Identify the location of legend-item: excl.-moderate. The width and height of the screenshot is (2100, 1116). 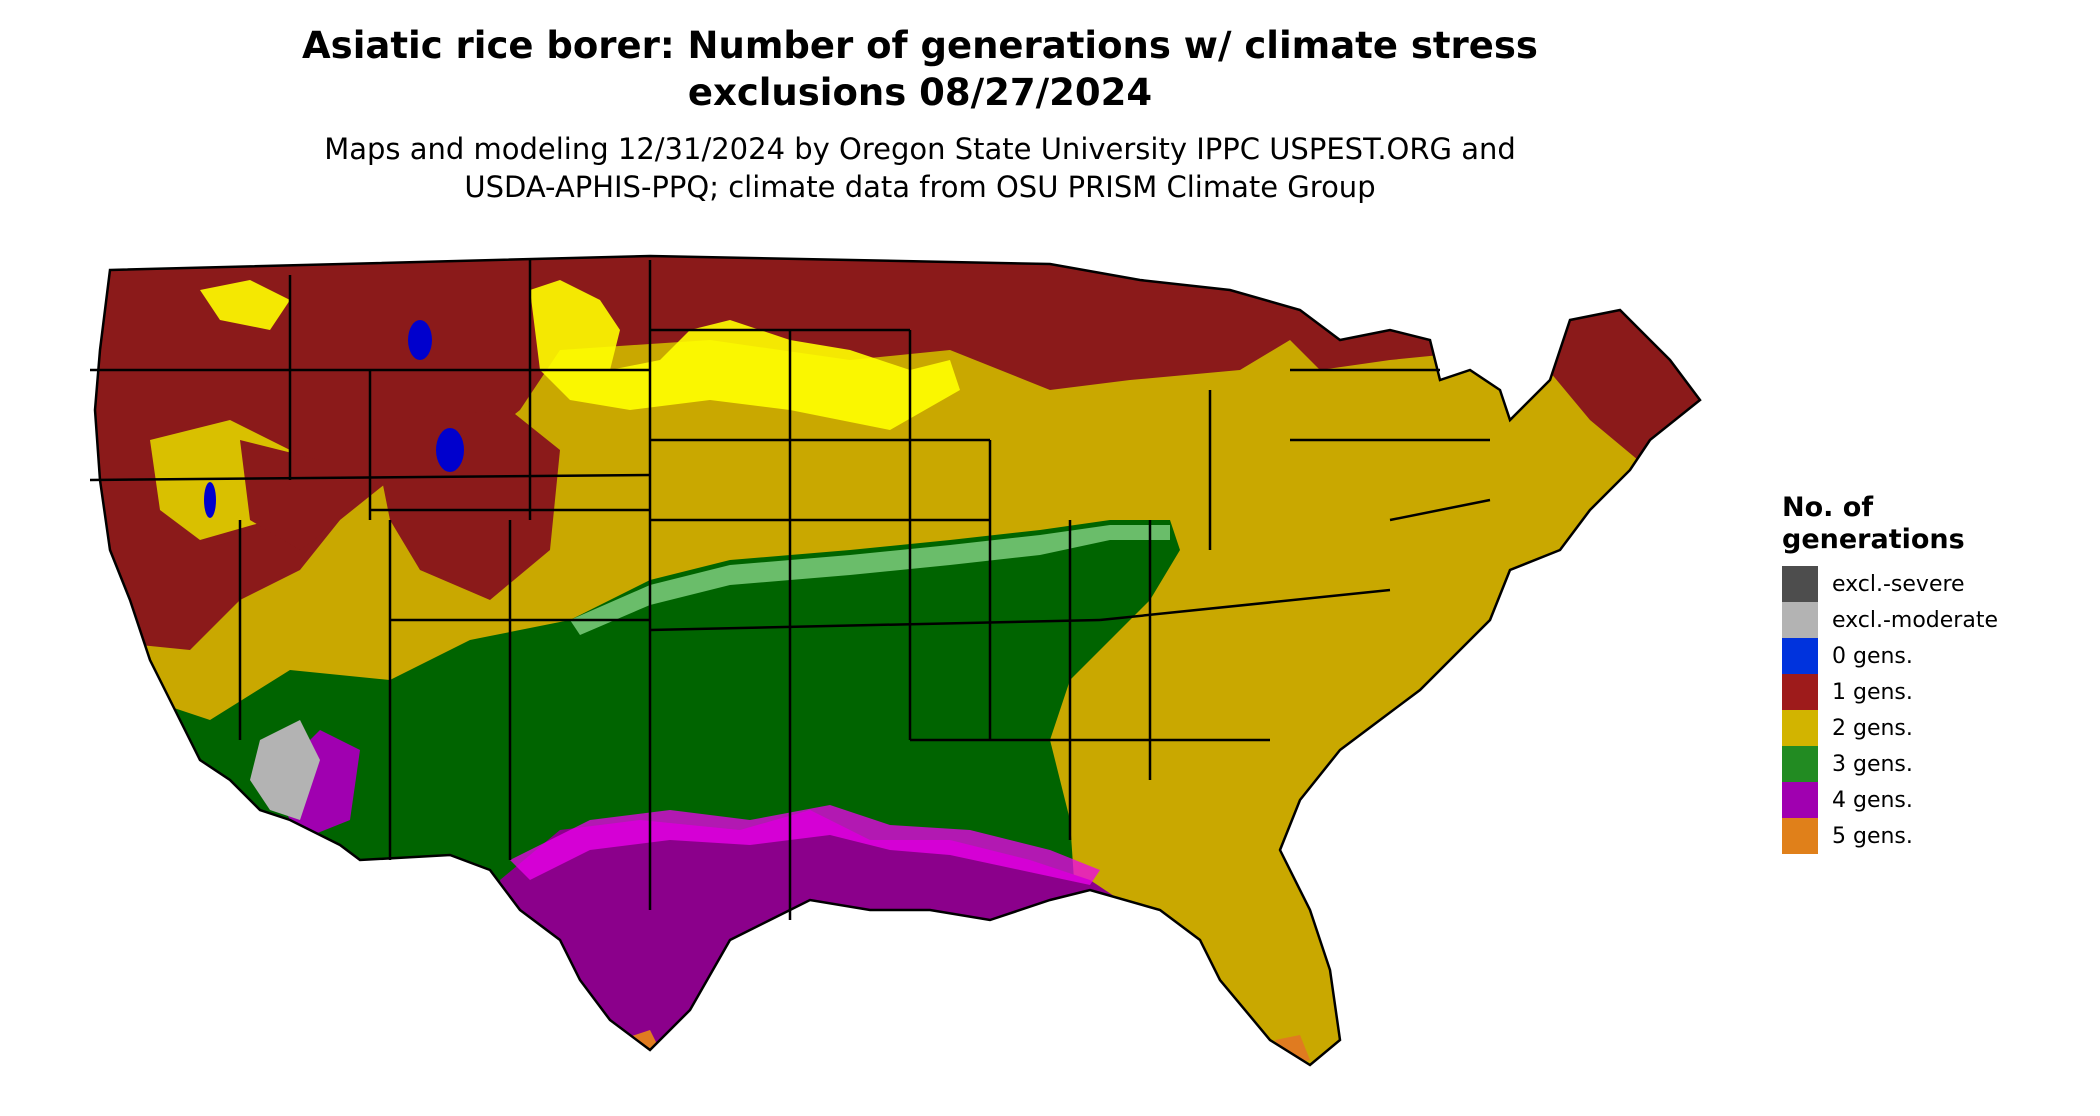
(1932, 620).